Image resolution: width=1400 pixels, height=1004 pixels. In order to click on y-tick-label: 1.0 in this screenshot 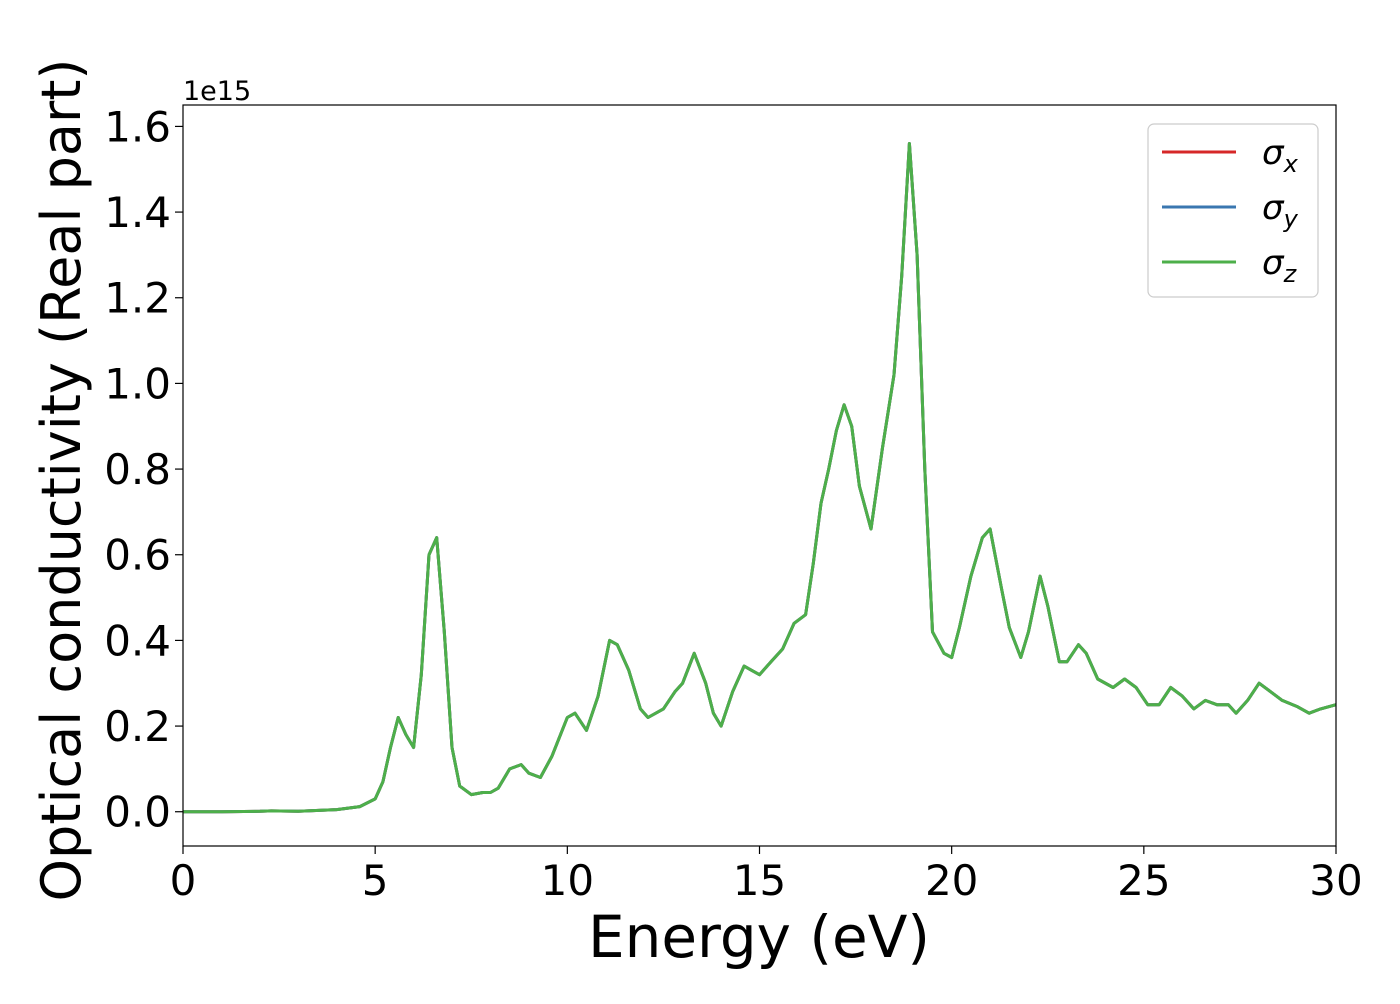, I will do `click(137, 383)`.